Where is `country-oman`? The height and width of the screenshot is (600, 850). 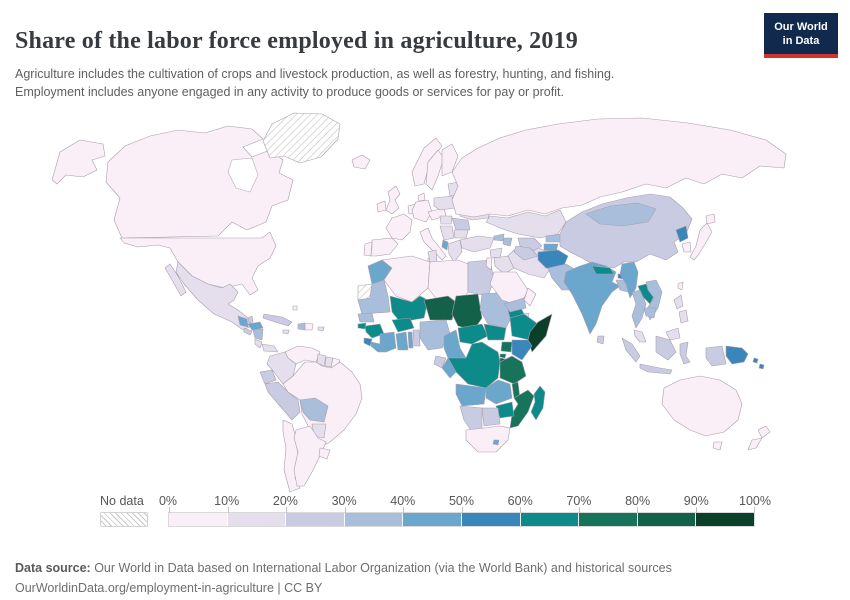
country-oman is located at coordinates (530, 297).